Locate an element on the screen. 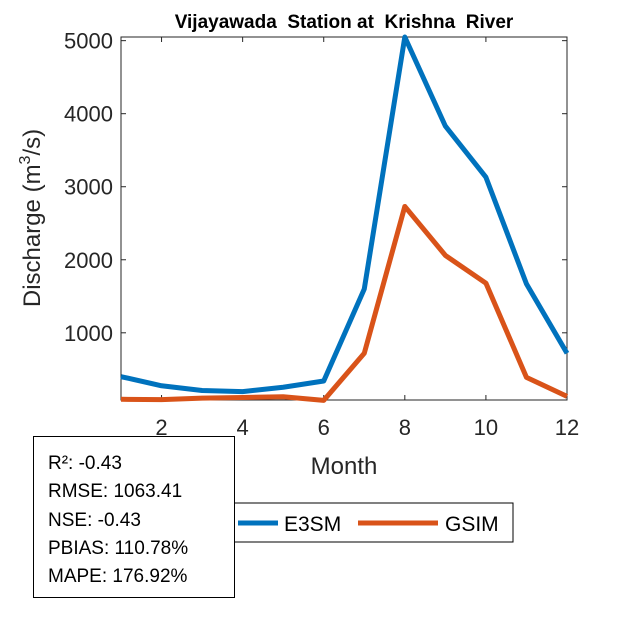  y-tick-label: 1000 is located at coordinates (88, 333).